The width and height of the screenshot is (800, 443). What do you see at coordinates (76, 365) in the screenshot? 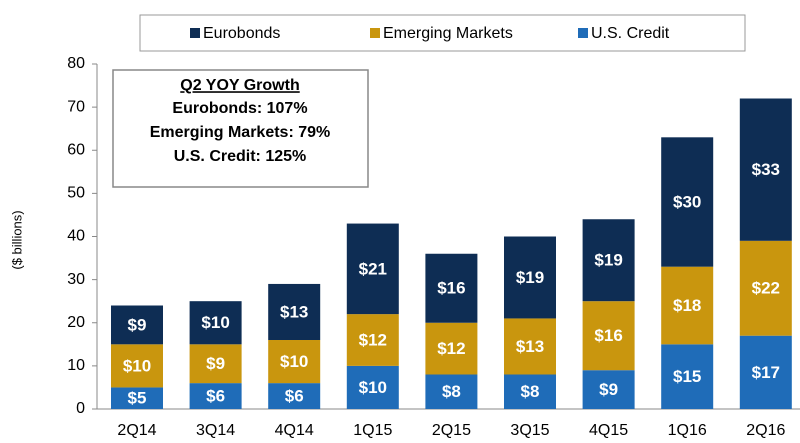
I see `y-tick-label: 10` at bounding box center [76, 365].